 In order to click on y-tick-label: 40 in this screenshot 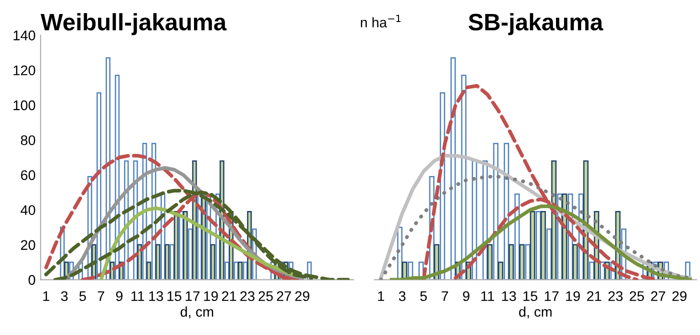, I will do `click(28, 210)`.